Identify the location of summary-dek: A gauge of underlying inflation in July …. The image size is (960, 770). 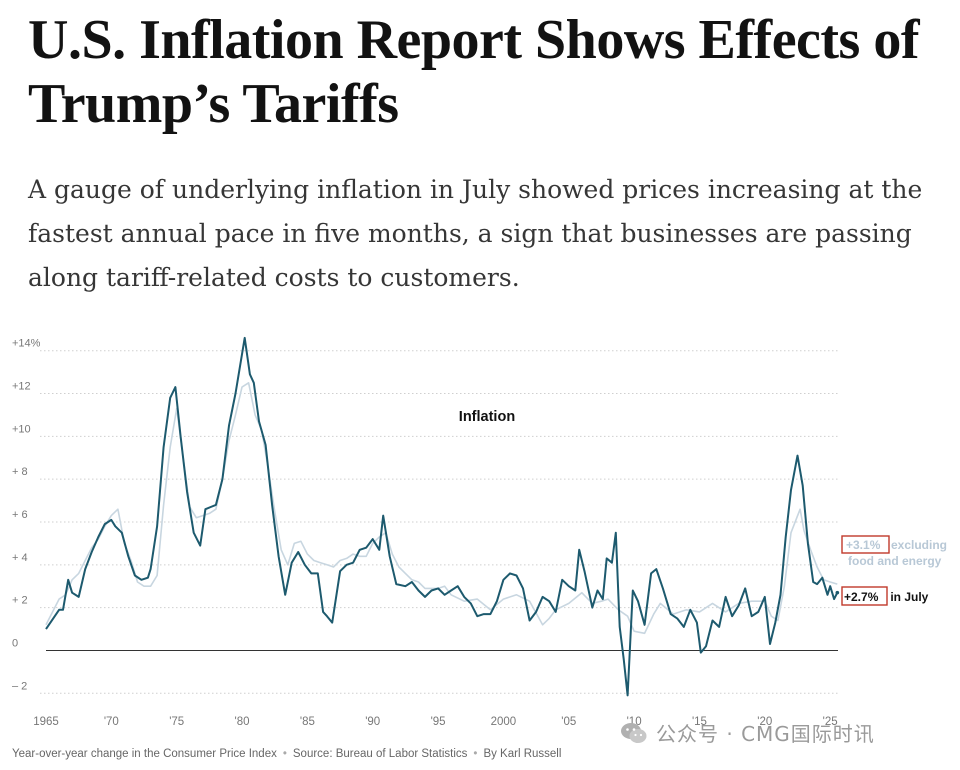
(475, 233).